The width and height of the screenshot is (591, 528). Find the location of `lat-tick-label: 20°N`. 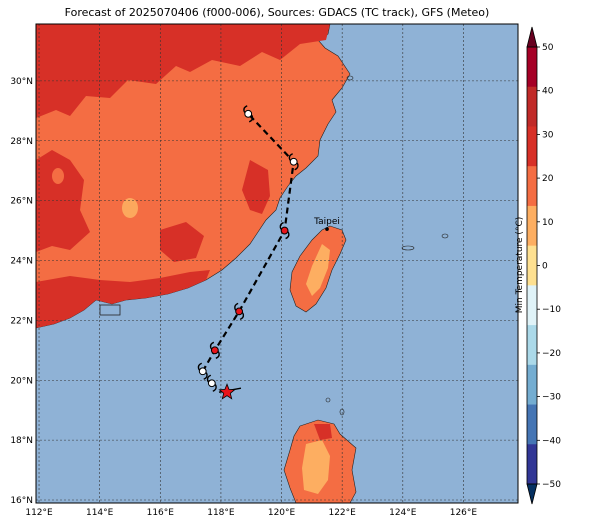

lat-tick-label: 20°N is located at coordinates (21, 381).